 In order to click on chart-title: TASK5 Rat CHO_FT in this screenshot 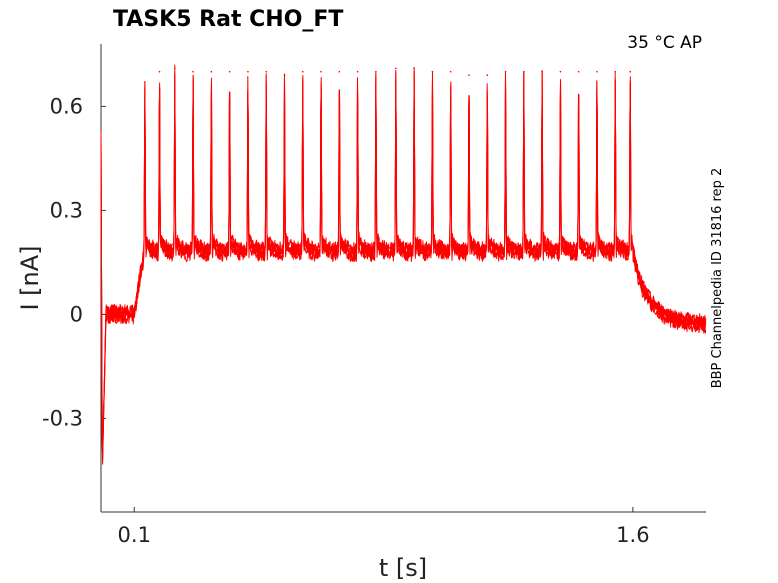, I will do `click(228, 19)`.